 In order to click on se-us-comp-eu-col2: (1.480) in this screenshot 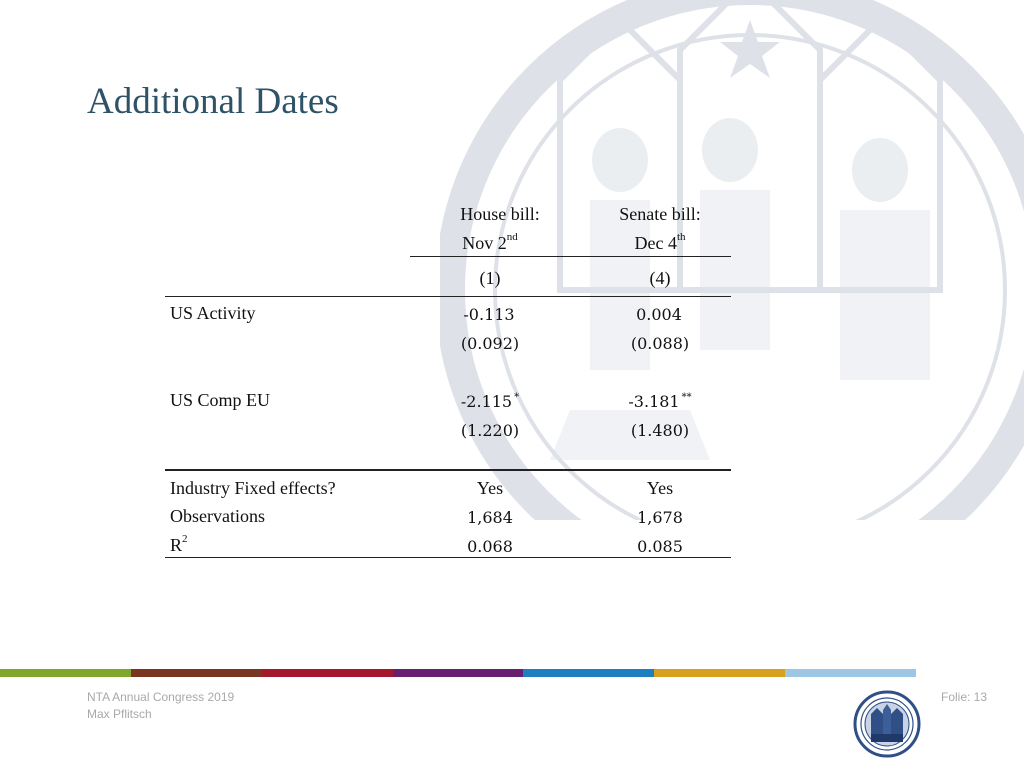, I will do `click(660, 430)`.